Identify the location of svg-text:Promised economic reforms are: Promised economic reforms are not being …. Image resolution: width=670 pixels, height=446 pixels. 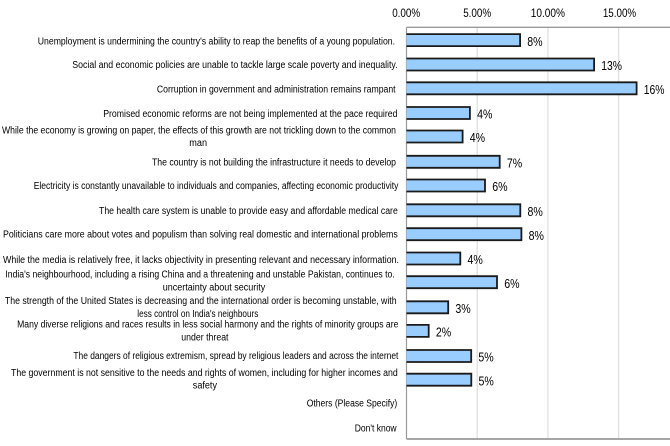
(250, 114).